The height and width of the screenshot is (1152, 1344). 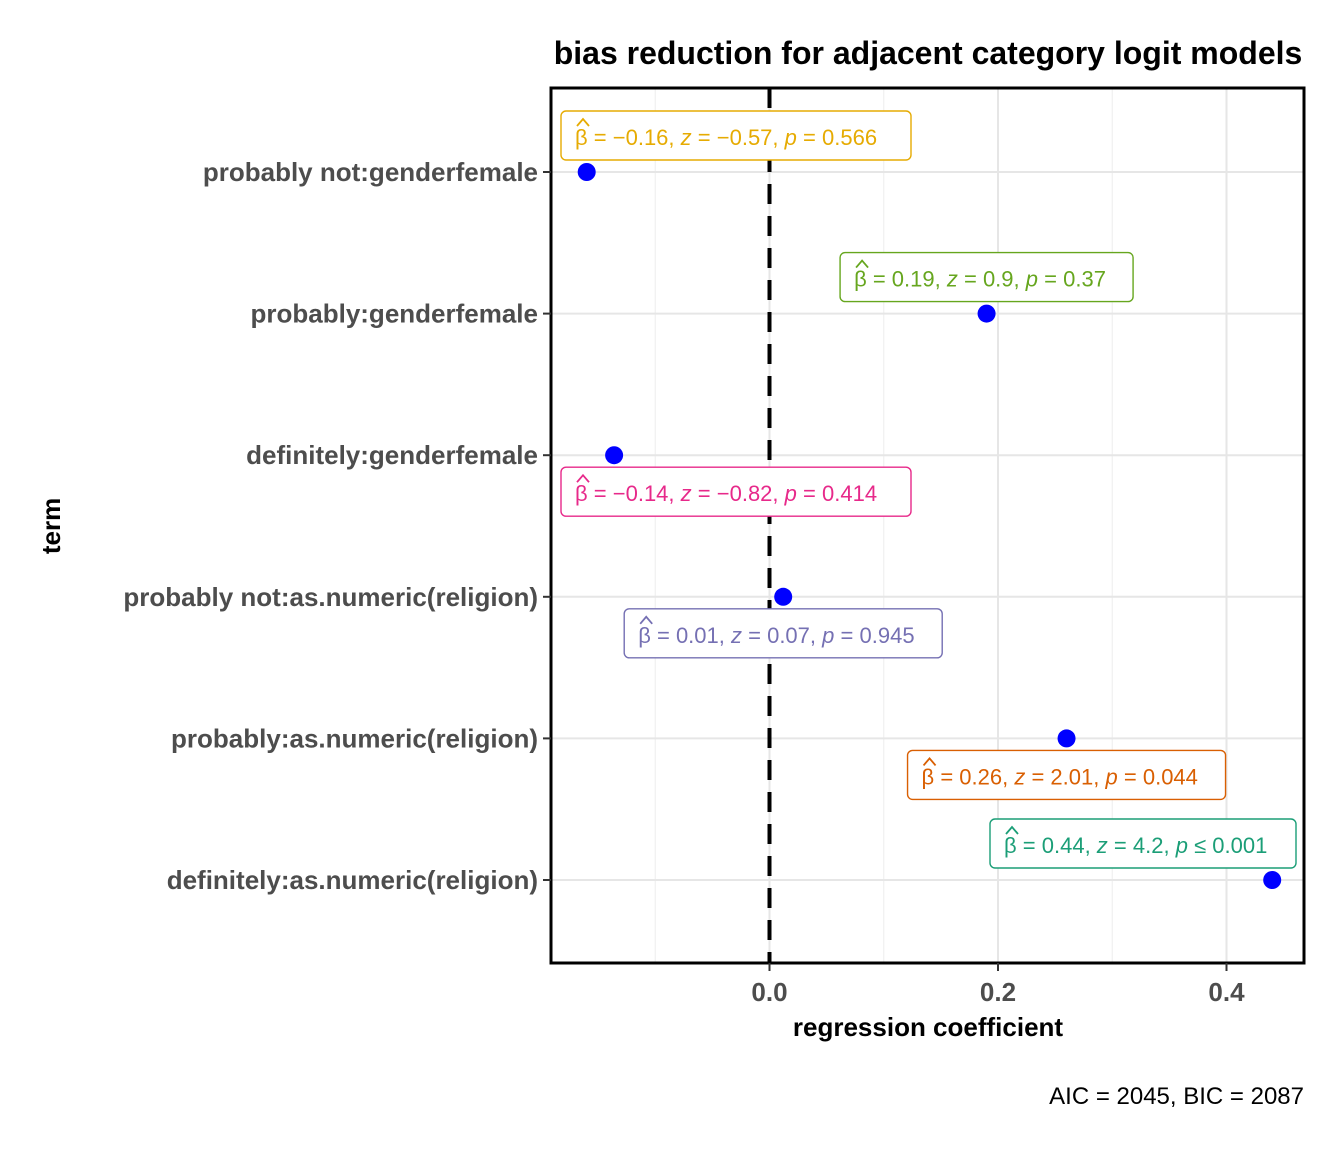 I want to click on annotation-label: β = −0.14, z = −0.82, p = 0.414, so click(x=736, y=491).